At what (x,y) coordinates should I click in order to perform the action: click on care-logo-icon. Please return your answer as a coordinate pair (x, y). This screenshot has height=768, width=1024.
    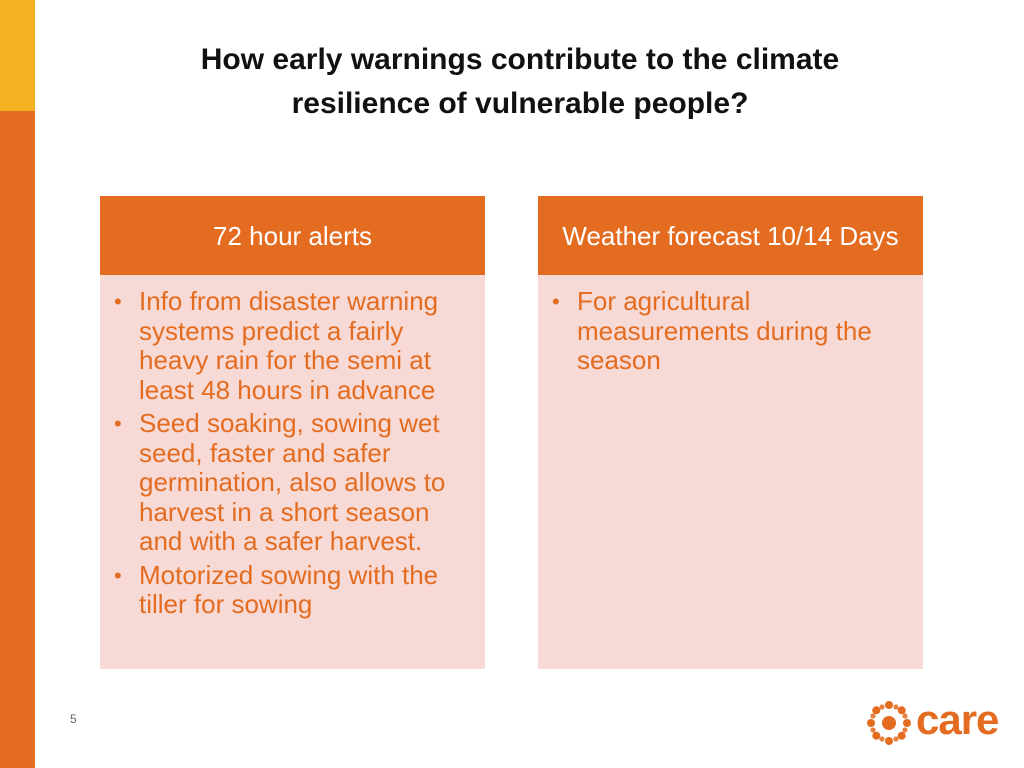
    Looking at the image, I should click on (889, 723).